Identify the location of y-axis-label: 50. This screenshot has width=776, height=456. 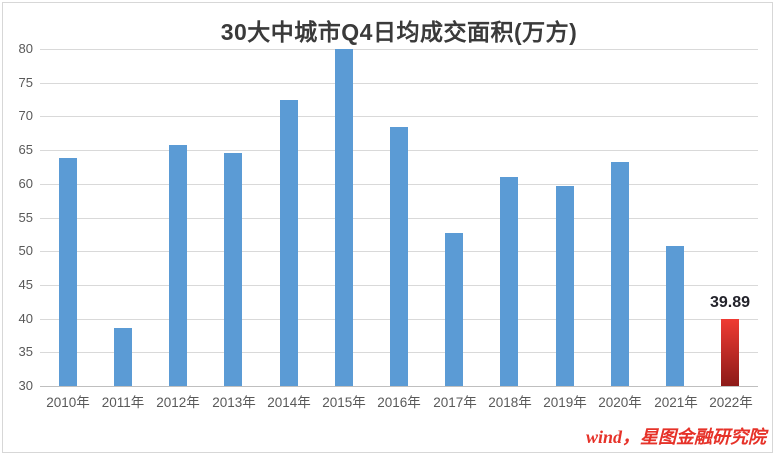
(25, 251).